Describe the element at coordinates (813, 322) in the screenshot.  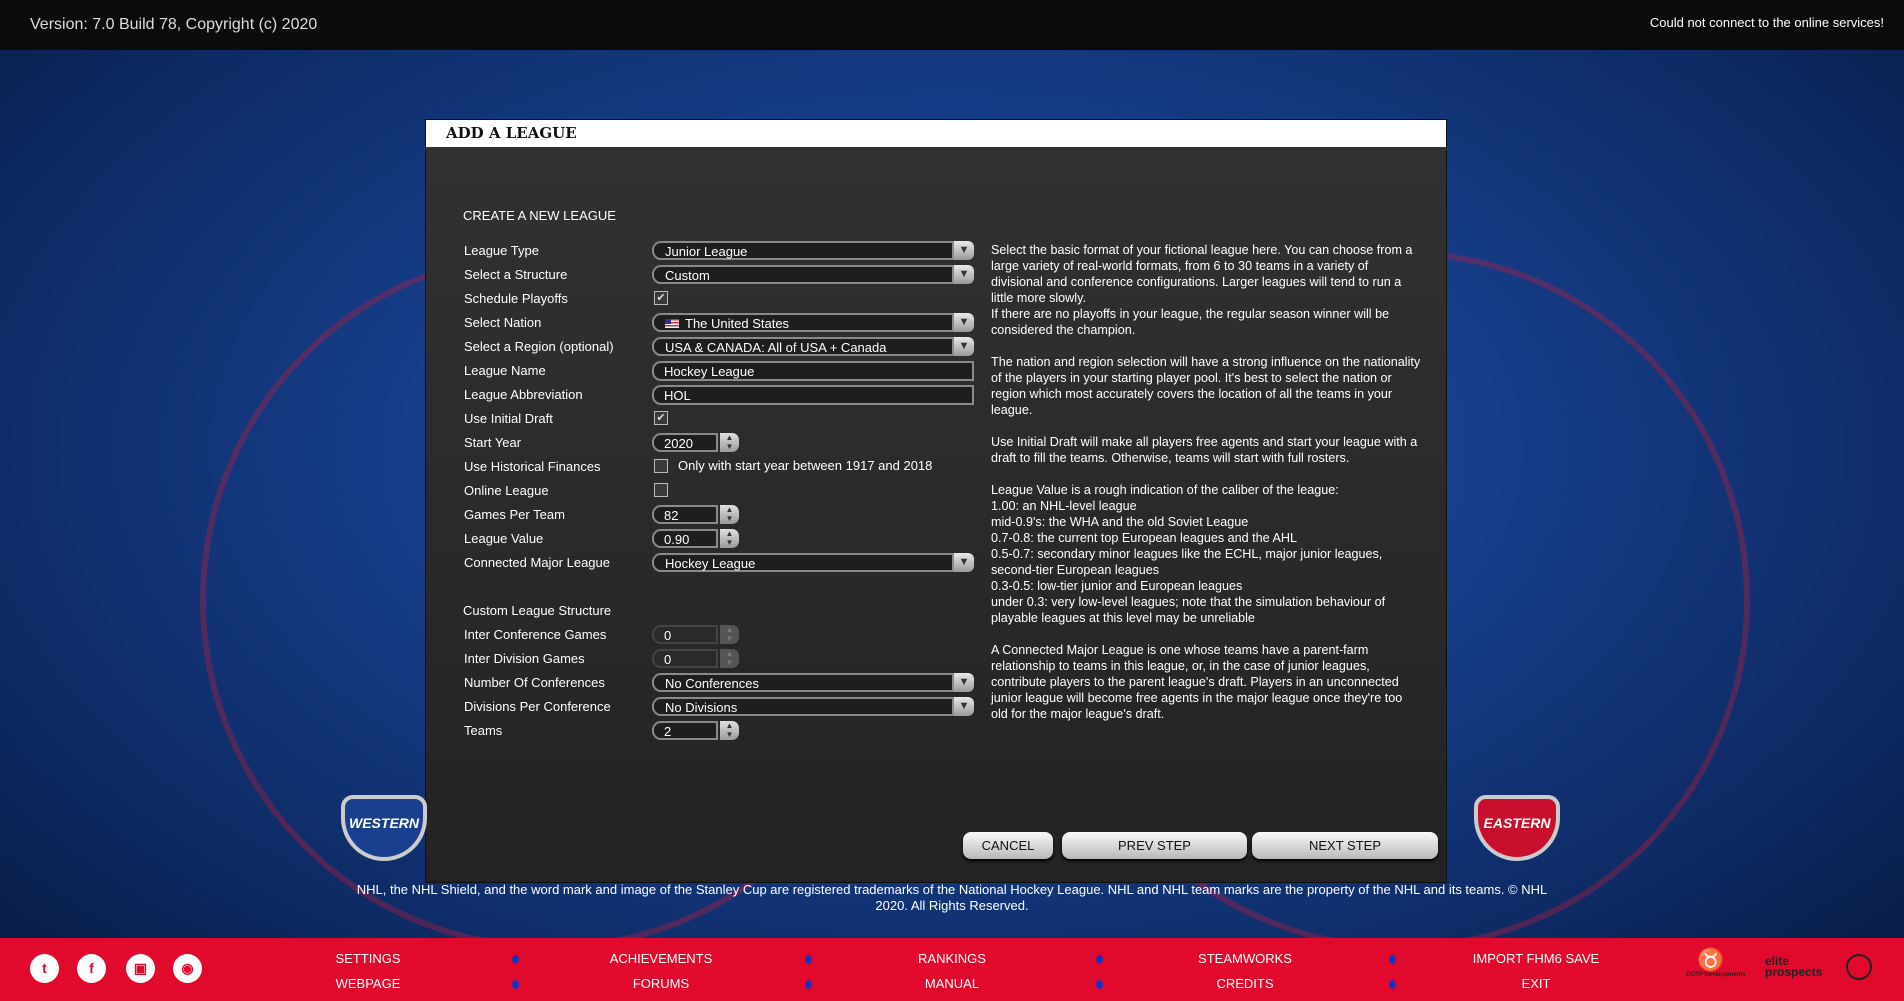
I see `select-nation-dropdown: The United States ▼` at that location.